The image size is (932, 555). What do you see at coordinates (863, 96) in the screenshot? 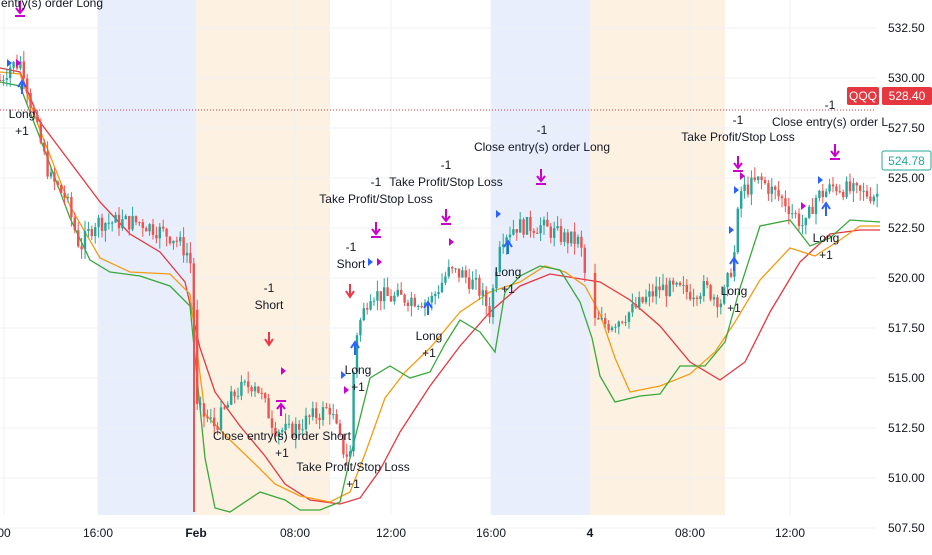
I see `symbol-badge: QQQ` at bounding box center [863, 96].